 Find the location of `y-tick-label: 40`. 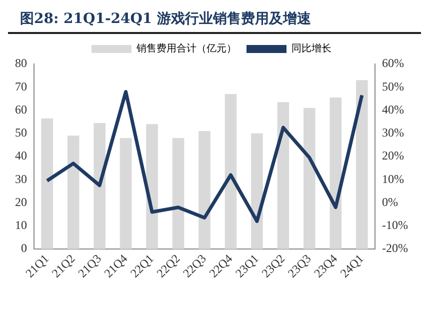

y-tick-label: 40 is located at coordinates (21, 155).